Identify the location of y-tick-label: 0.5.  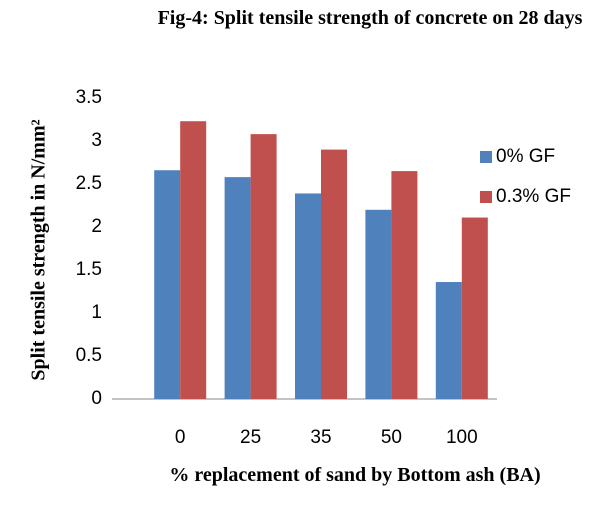
(89, 355).